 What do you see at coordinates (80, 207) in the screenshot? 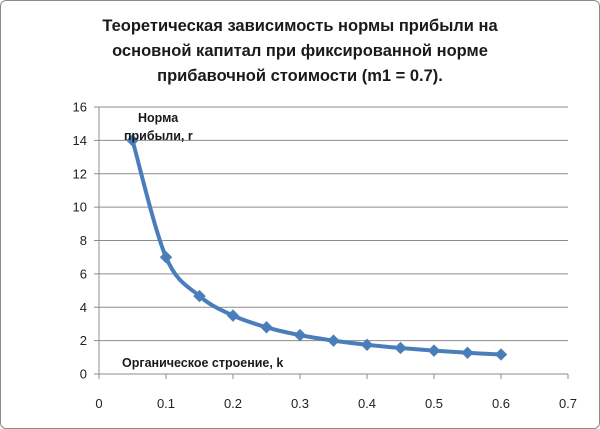
I see `y-tick-label: 10` at bounding box center [80, 207].